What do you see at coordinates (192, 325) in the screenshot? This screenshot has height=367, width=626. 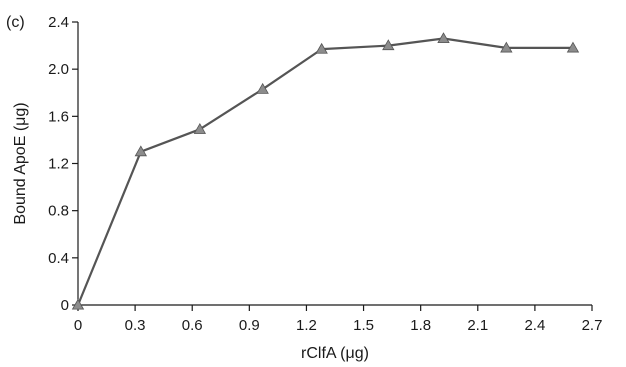 I see `x-tick-label: 0.6` at bounding box center [192, 325].